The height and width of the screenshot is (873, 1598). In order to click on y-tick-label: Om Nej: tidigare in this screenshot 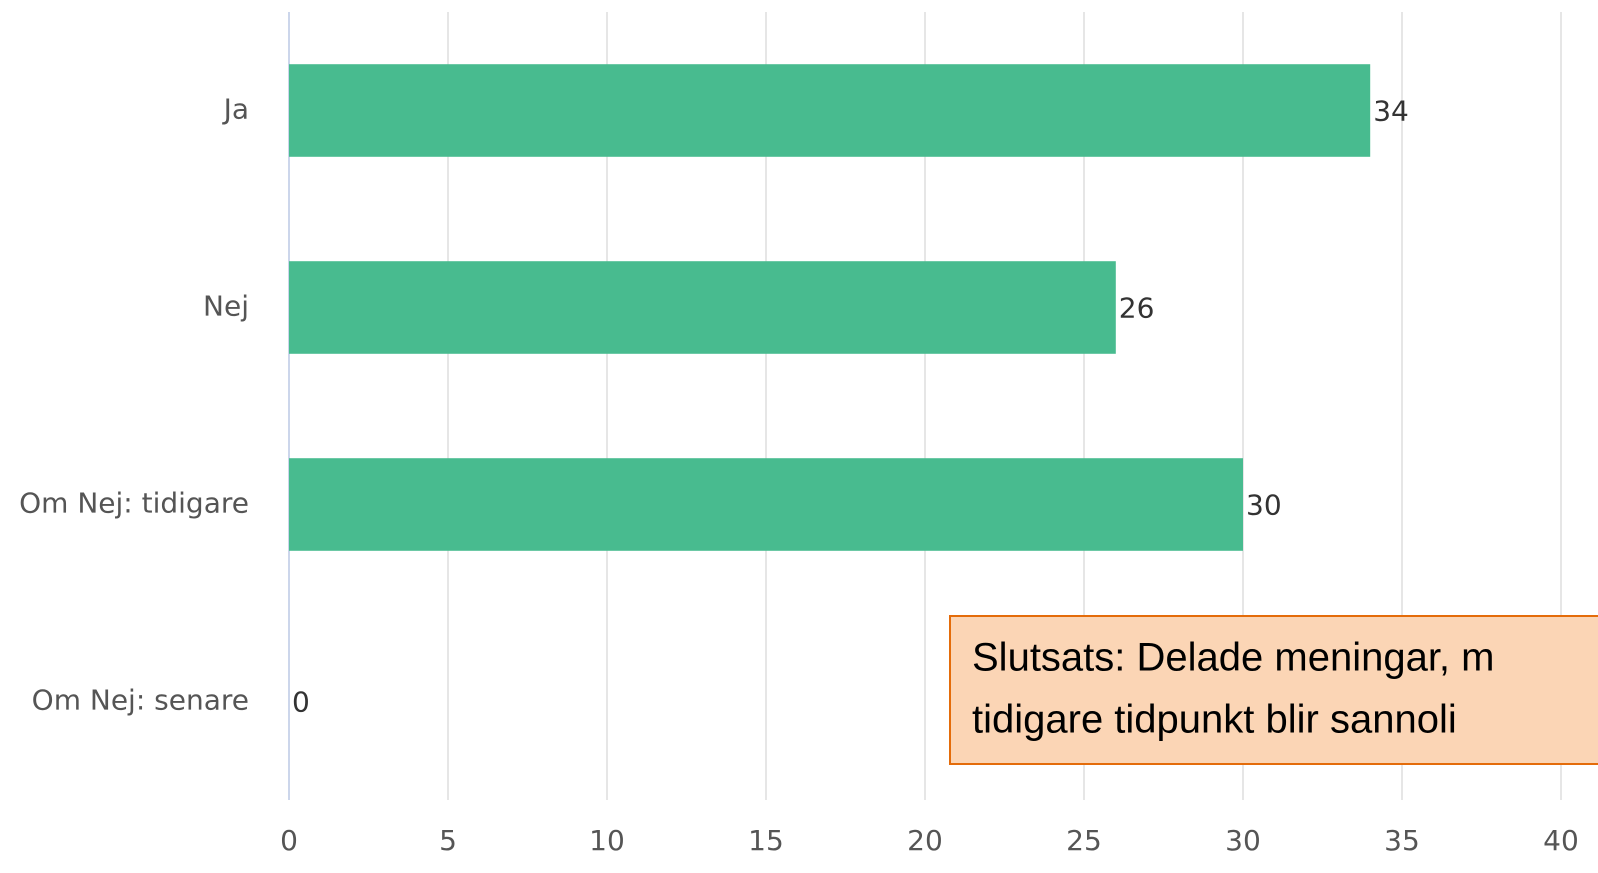, I will do `click(134, 503)`.